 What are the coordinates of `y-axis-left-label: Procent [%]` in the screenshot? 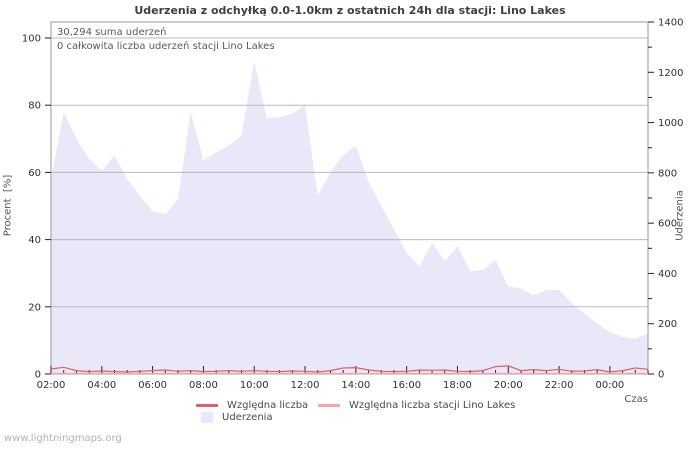 It's located at (8, 205).